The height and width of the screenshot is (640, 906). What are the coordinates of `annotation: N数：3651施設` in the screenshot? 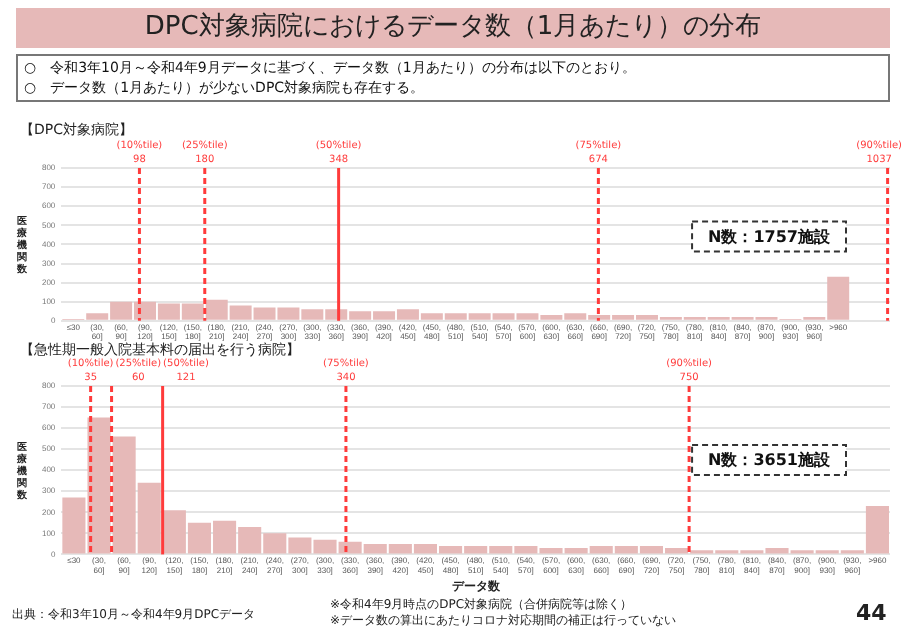 It's located at (770, 460).